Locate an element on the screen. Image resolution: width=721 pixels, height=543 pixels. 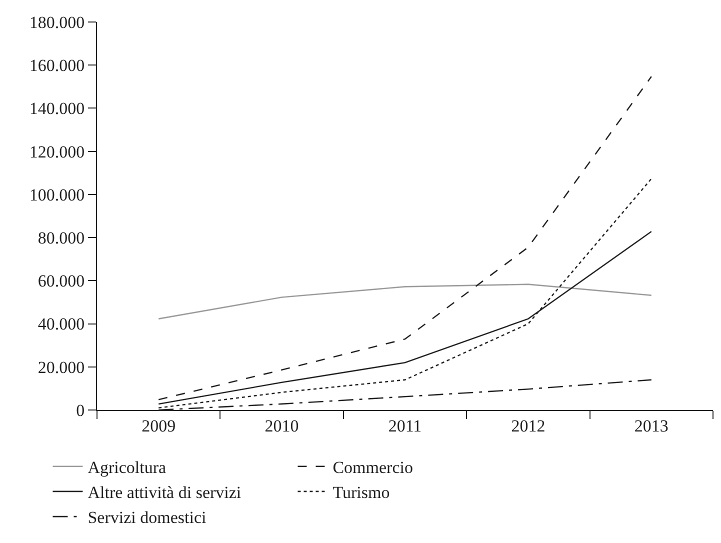
x-tick-label: 2012 is located at coordinates (528, 426).